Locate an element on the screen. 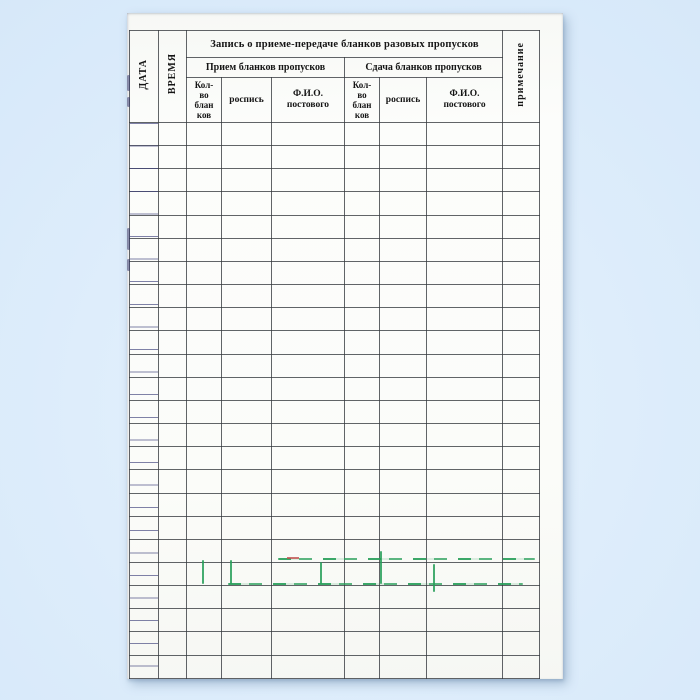 Image resolution: width=700 pixels, height=700 pixels. column-header-sign-receive: роспись is located at coordinates (246, 100).